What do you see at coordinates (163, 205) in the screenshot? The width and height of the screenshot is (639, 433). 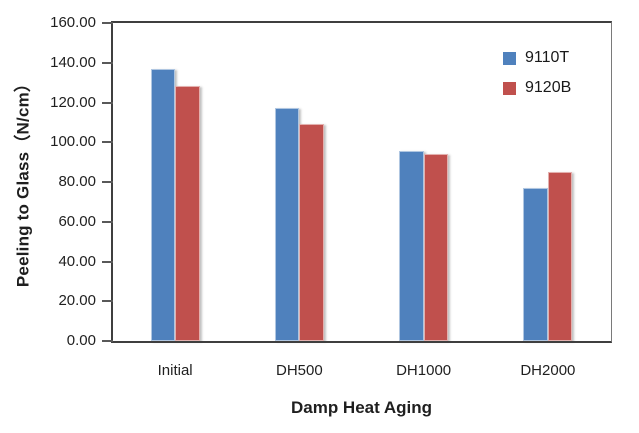 I see `bar-9110t-initial` at bounding box center [163, 205].